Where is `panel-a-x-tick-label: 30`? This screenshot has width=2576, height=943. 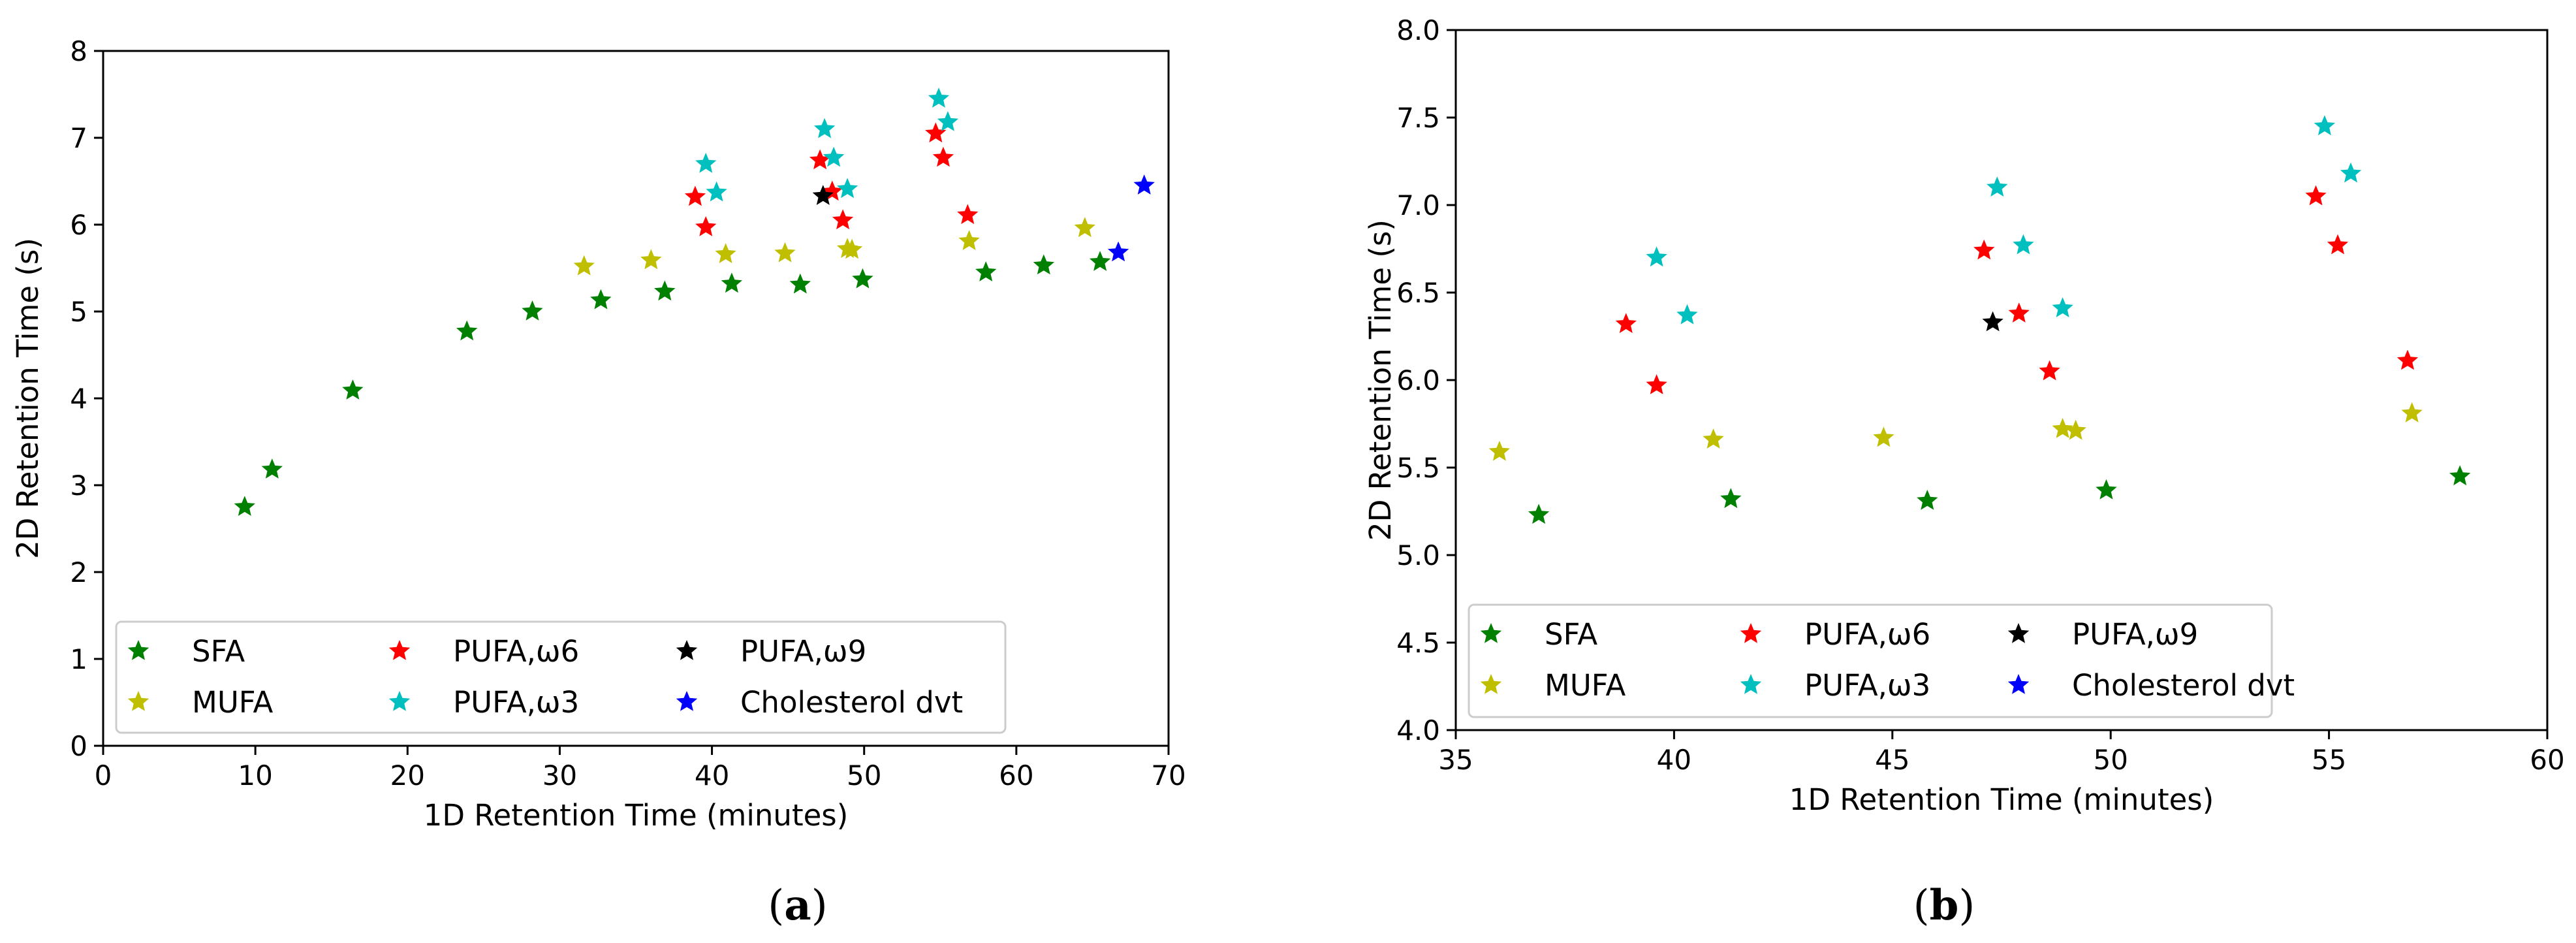
panel-a-x-tick-label: 30 is located at coordinates (559, 775).